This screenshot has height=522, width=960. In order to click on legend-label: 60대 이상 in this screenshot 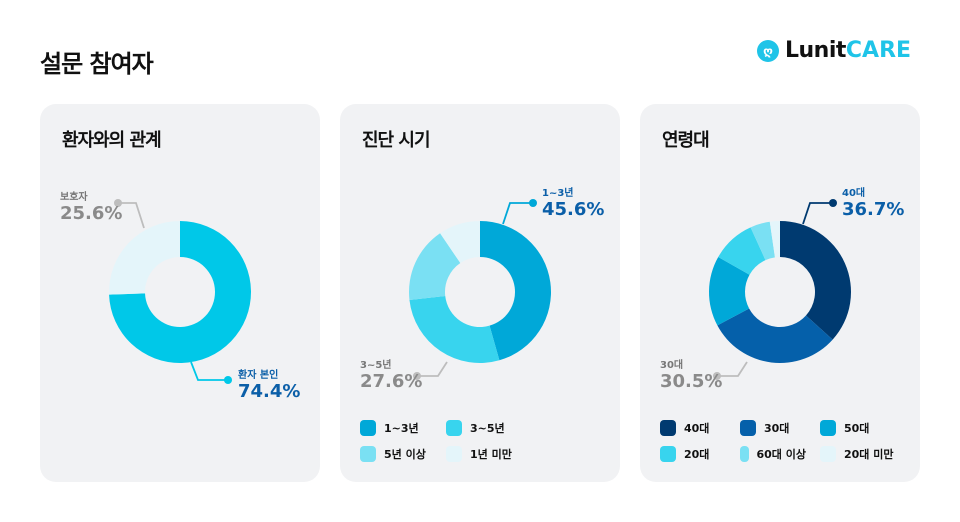, I will do `click(781, 454)`.